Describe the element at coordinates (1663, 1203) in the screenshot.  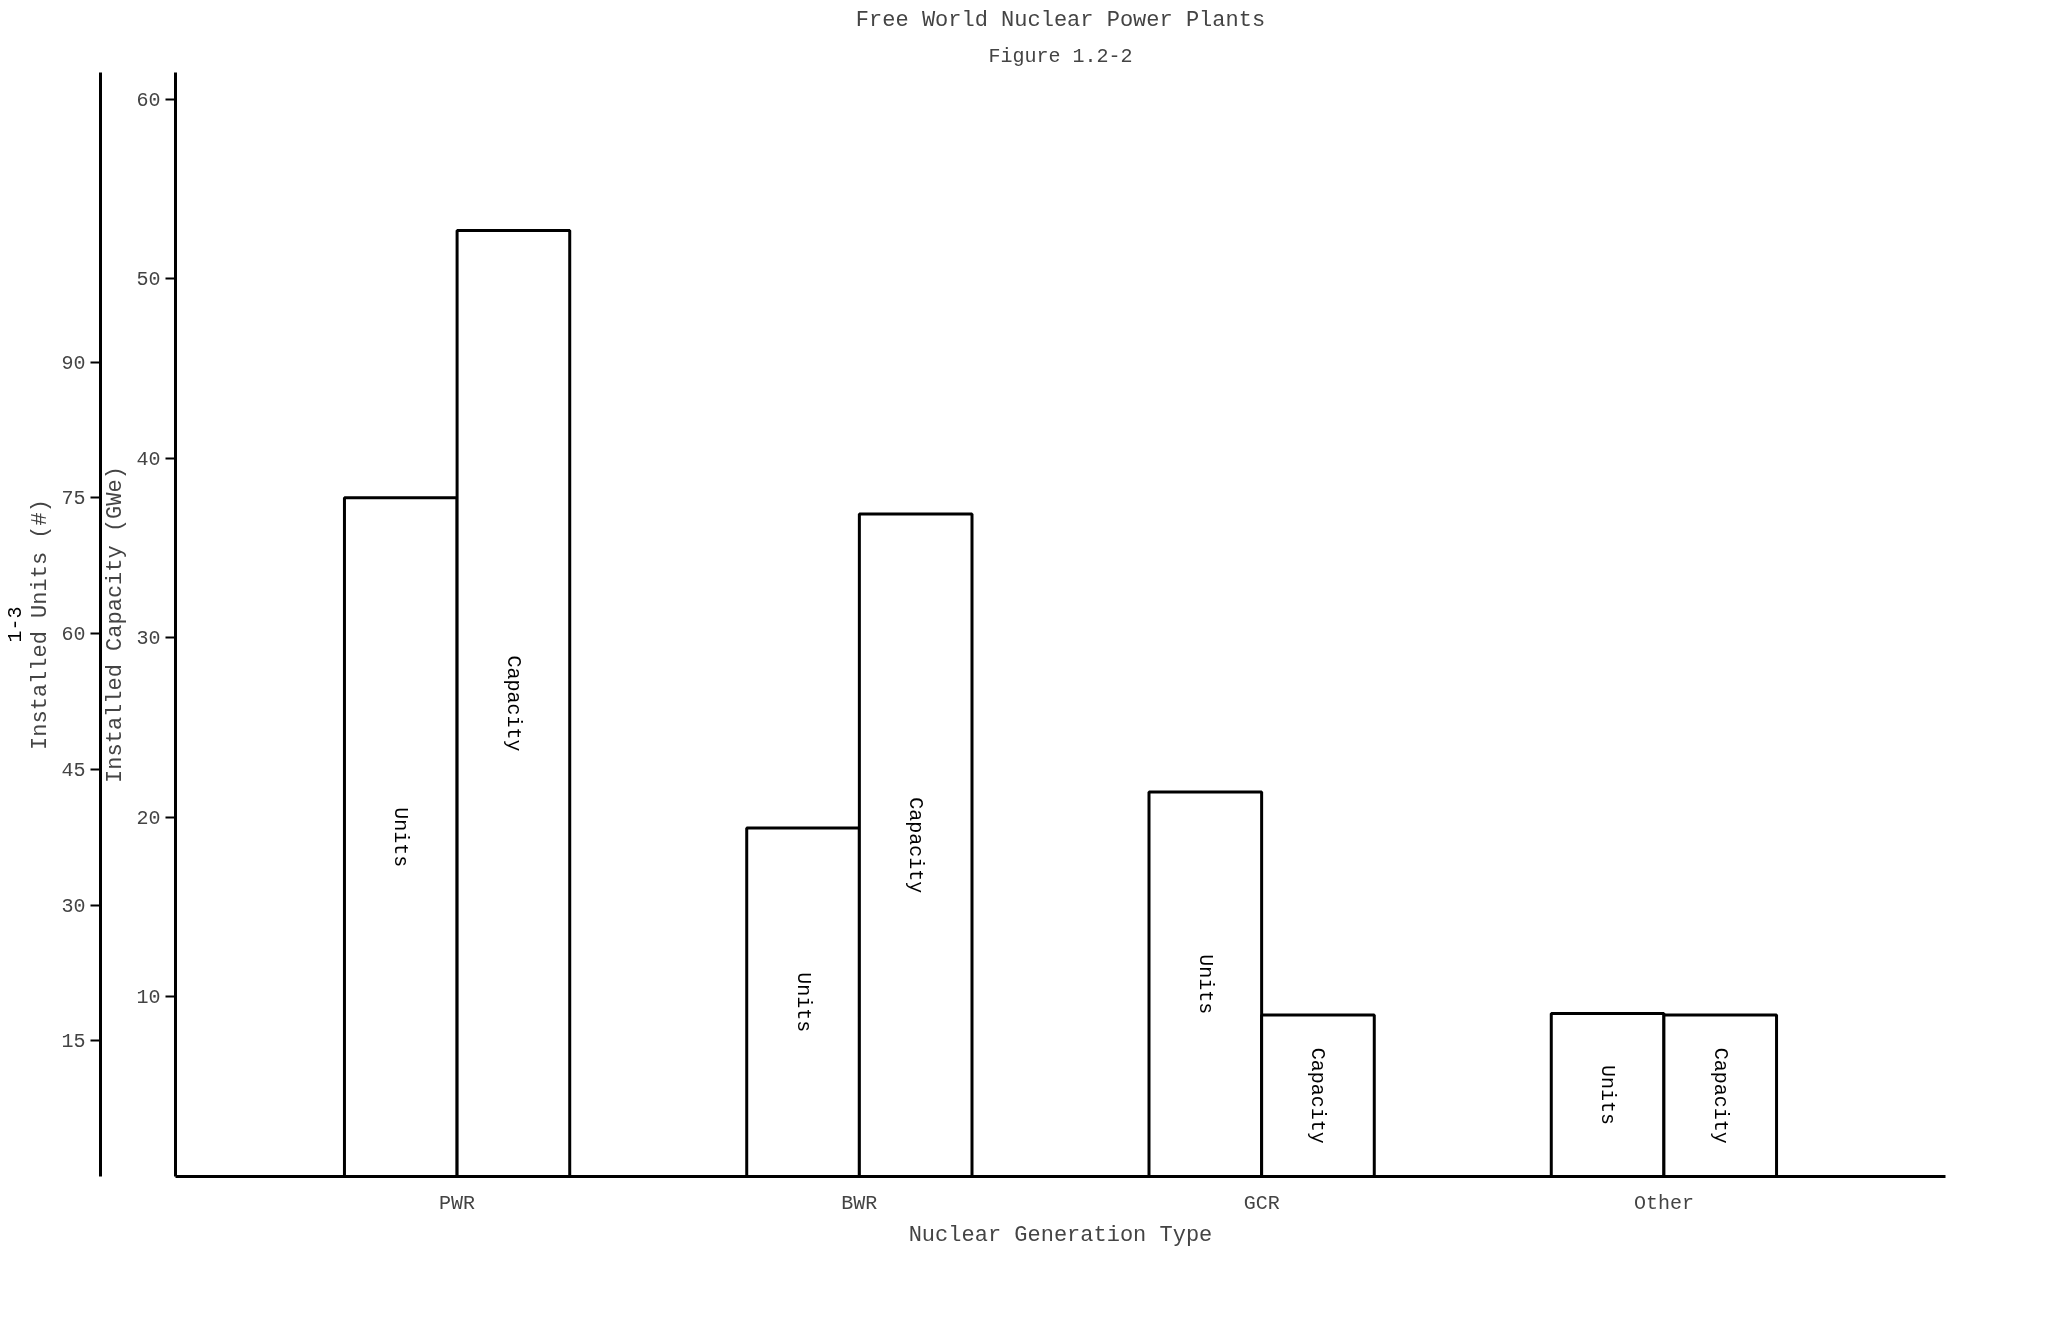
I see `x-tick-label: Other` at that location.